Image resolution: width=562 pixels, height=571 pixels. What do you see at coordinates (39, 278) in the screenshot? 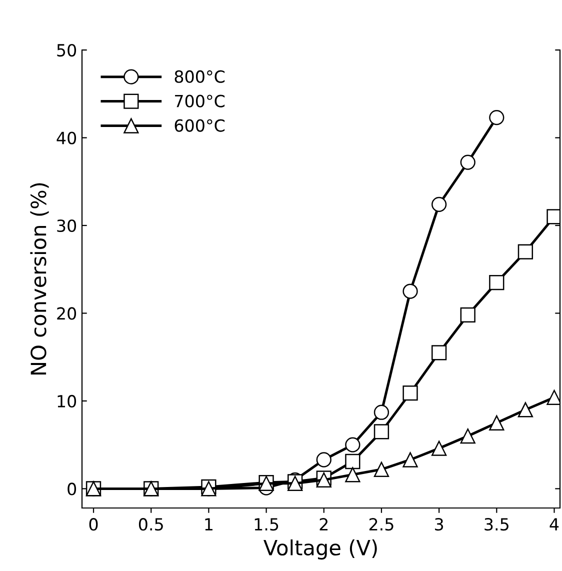
I see `y-axis-title: NO conversion (%)` at bounding box center [39, 278].